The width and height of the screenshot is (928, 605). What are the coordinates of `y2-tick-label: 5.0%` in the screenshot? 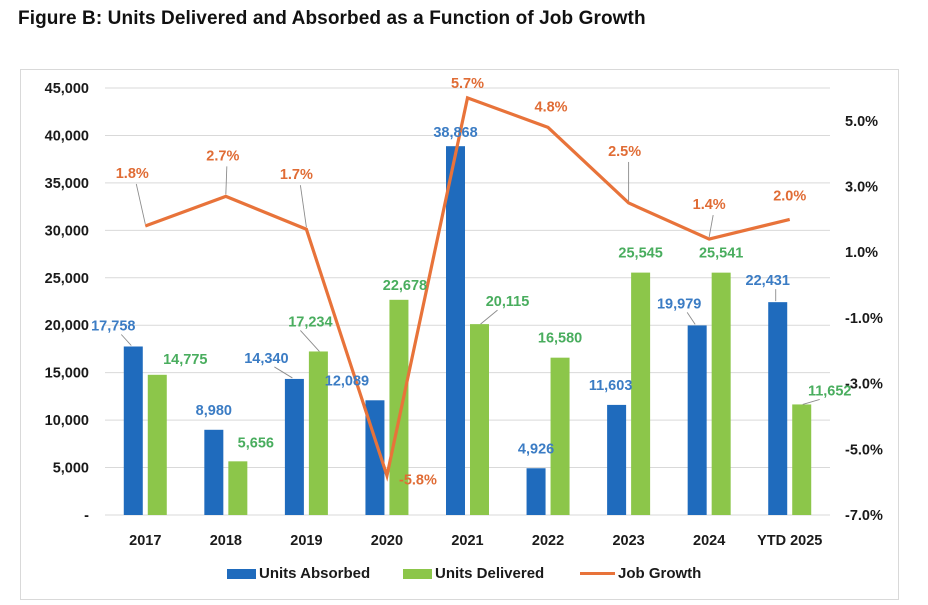 It's located at (861, 122).